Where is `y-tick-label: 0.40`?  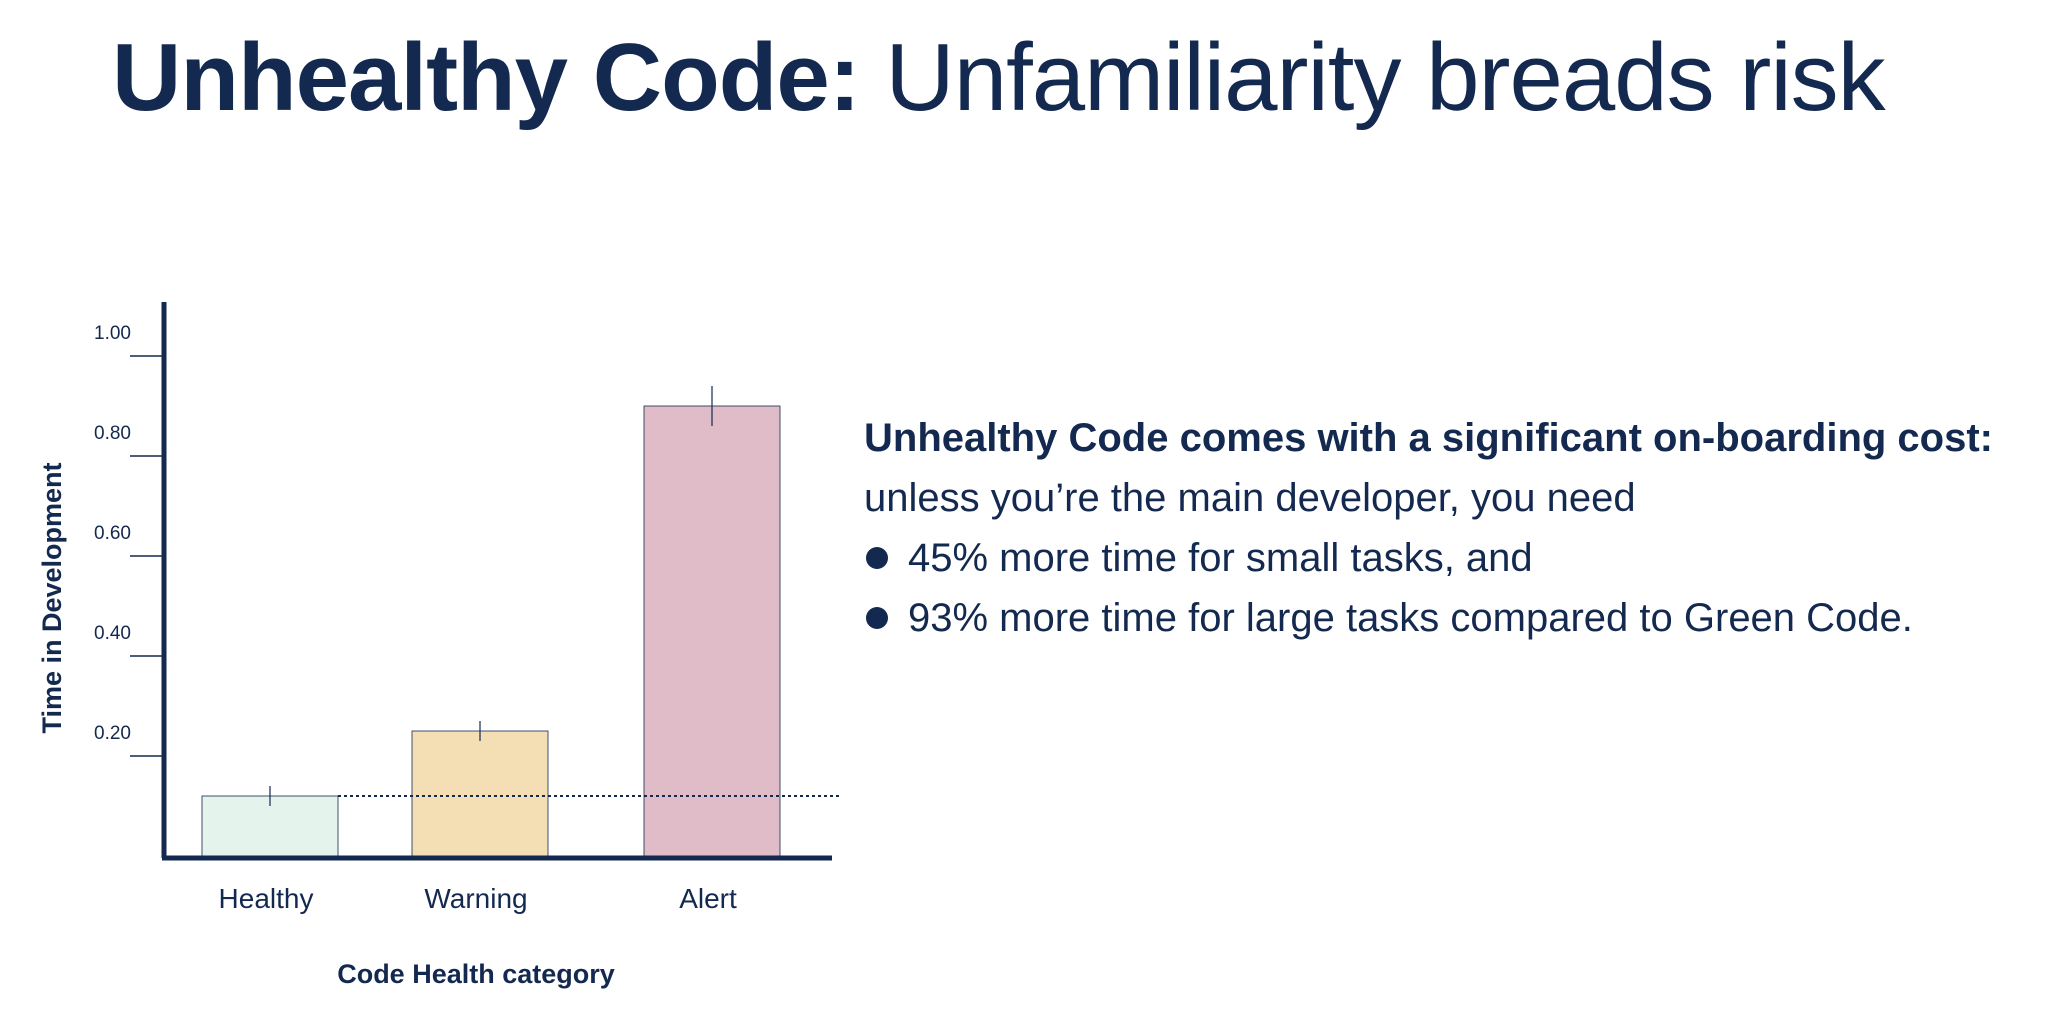 y-tick-label: 0.40 is located at coordinates (112, 633).